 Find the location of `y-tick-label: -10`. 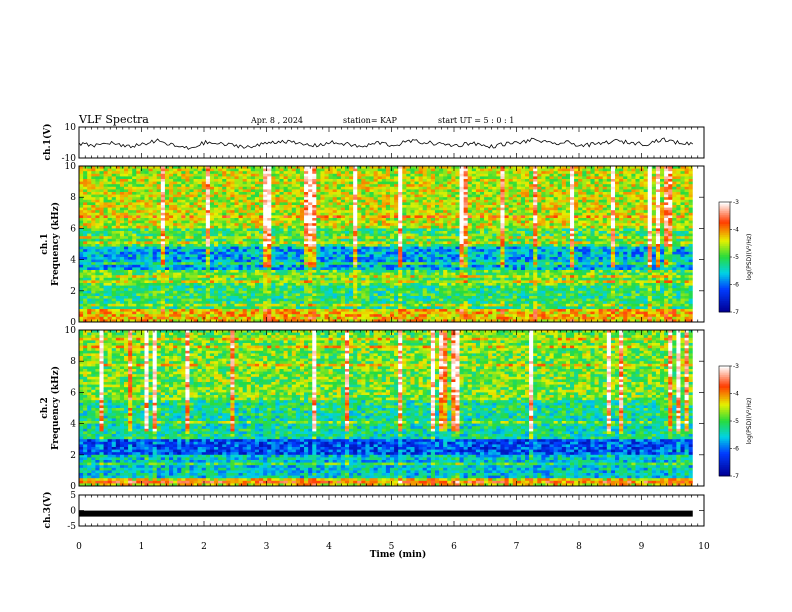

y-tick-label: -10 is located at coordinates (69, 159).